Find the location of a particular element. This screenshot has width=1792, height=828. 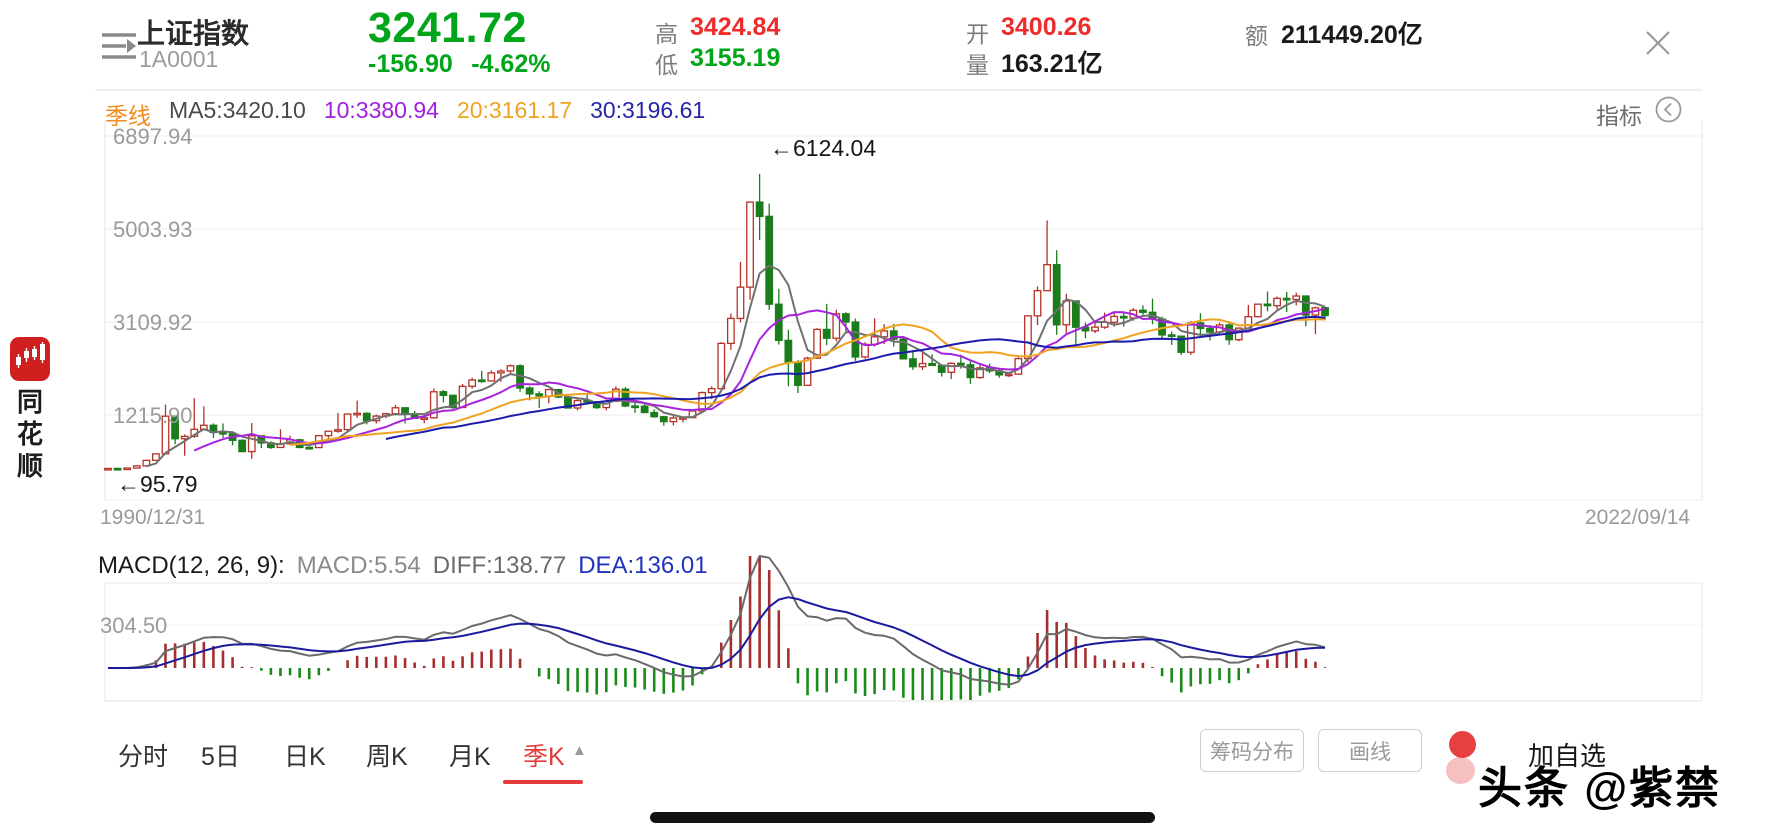

last-price: 3241.72 is located at coordinates (447, 28).